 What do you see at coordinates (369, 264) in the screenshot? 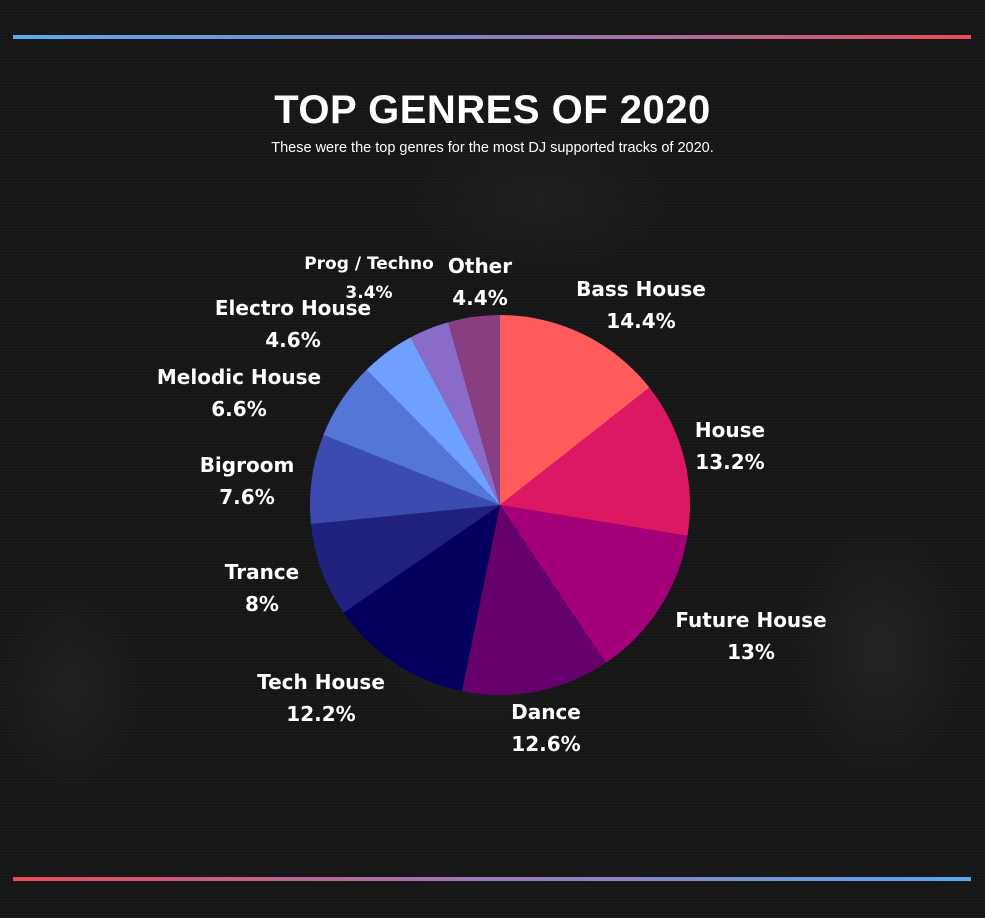
I see `label-prog-techno: Prog / Techno` at bounding box center [369, 264].